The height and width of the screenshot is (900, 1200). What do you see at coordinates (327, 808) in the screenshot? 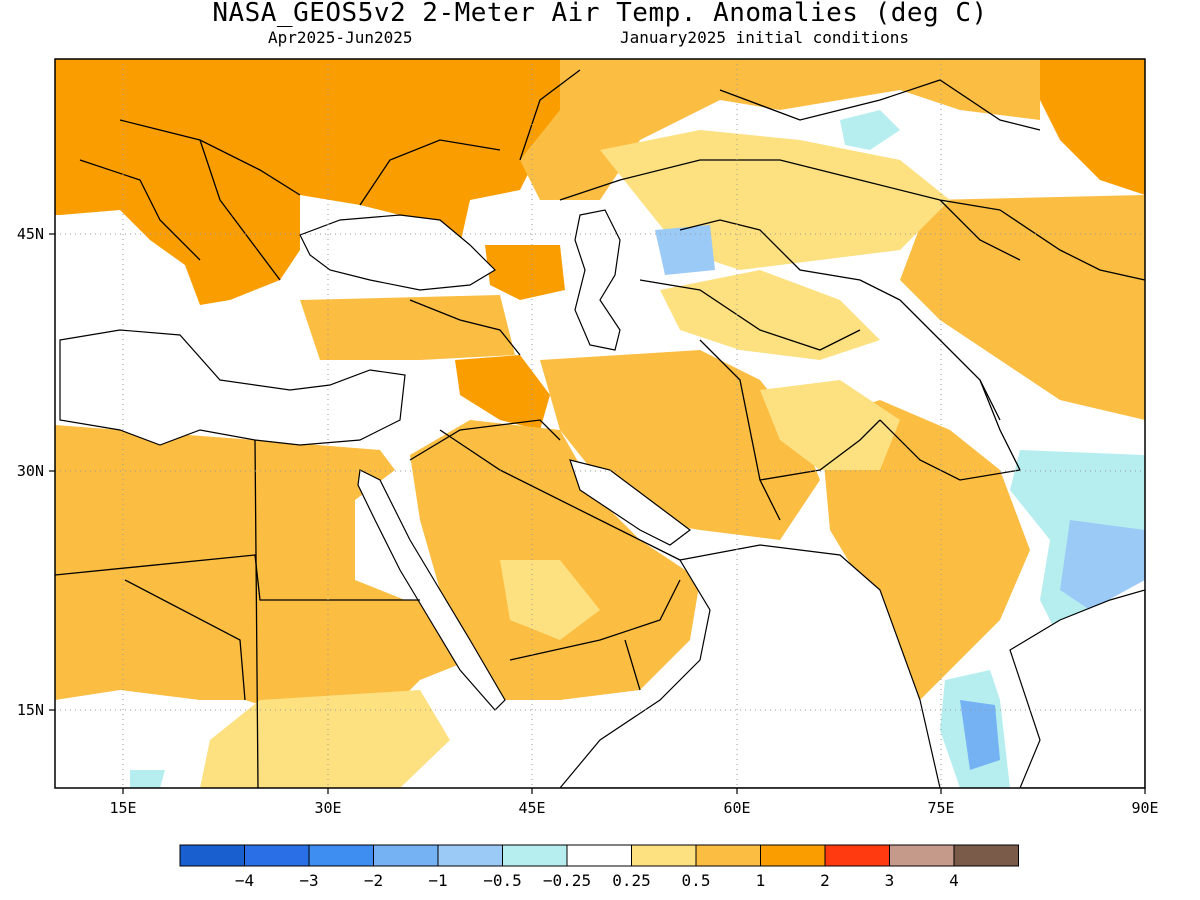
I see `x-tick-label: 30E` at bounding box center [327, 808].